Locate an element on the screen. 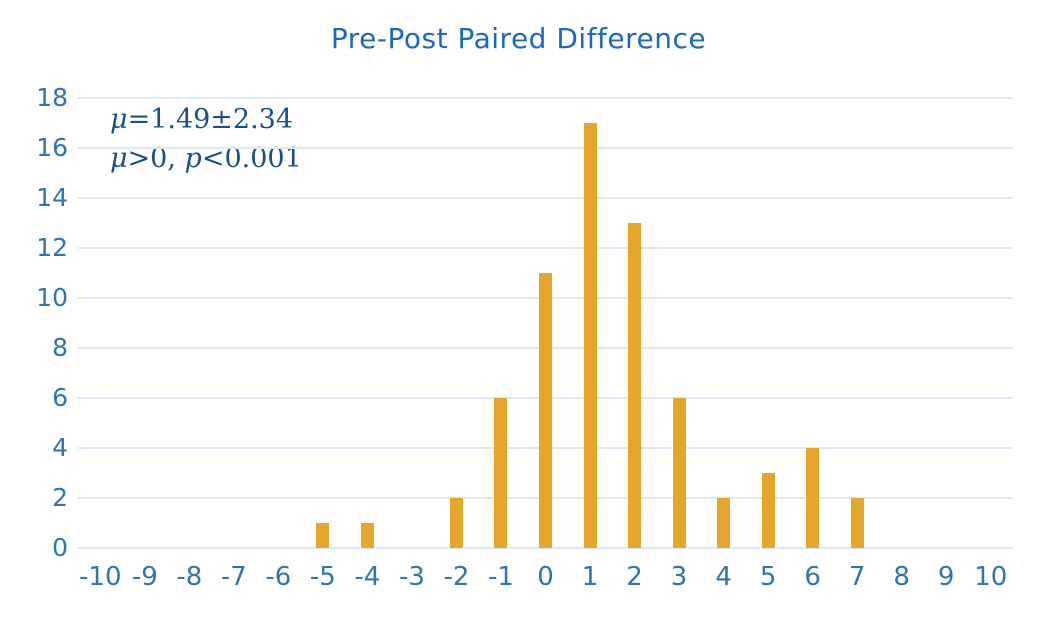 This screenshot has height=622, width=1037. y-axis-label: 0 is located at coordinates (60, 547).